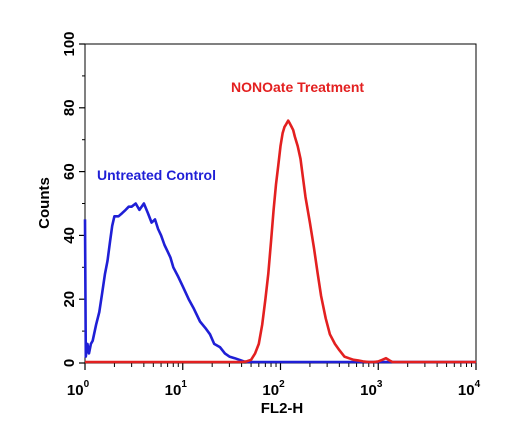 This screenshot has height=431, width=517. Describe the element at coordinates (69, 171) in the screenshot. I see `y-tick-label: 60` at that location.